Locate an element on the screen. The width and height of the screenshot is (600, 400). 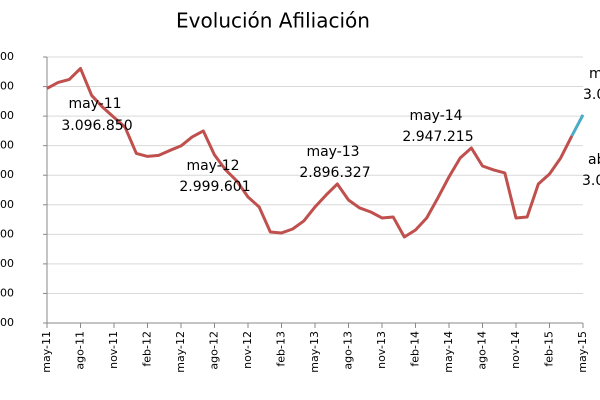
x-tick-label: nov-12 is located at coordinates (247, 350).